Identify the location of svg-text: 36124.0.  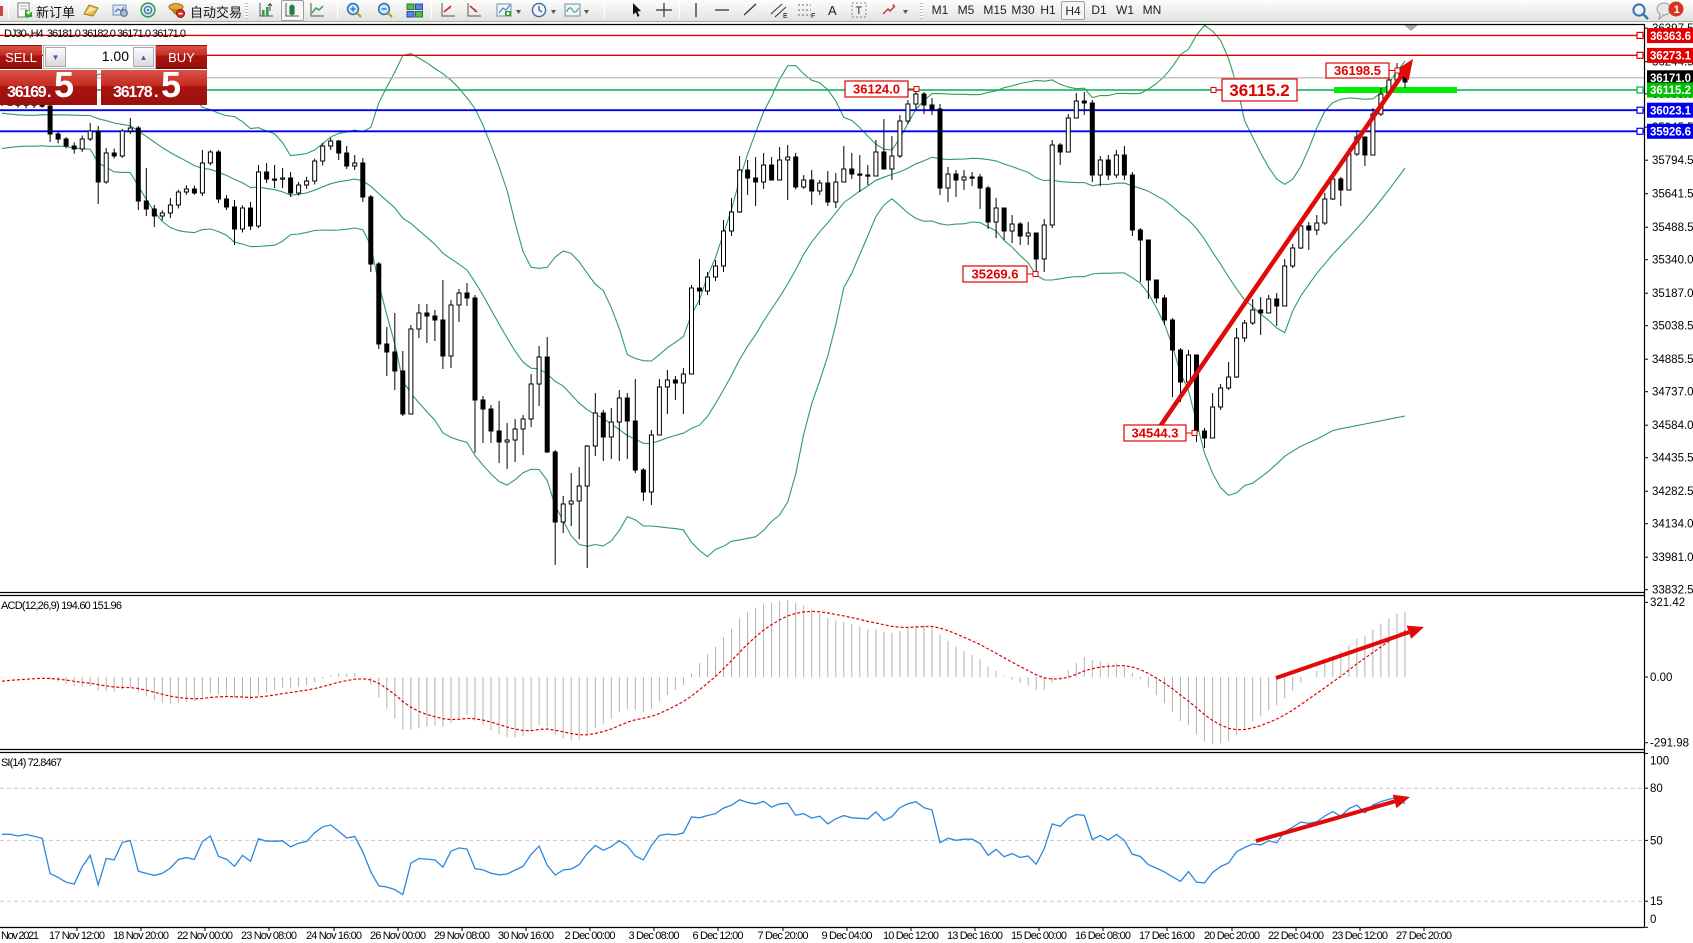
(876, 89).